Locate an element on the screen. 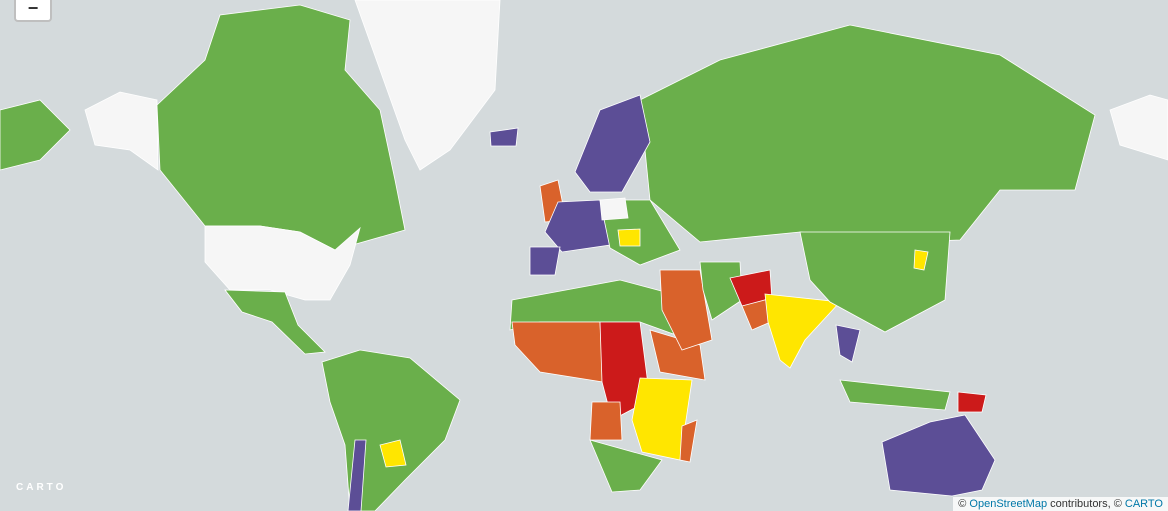 The height and width of the screenshot is (511, 1168). east-africa is located at coordinates (662, 419).